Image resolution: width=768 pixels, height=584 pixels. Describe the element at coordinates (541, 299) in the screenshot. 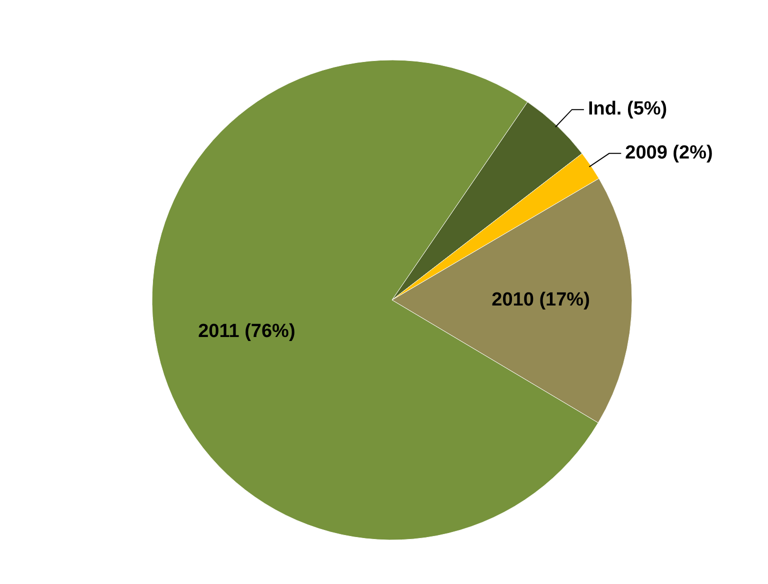

I see `slice-label: 2010 (17%)` at that location.